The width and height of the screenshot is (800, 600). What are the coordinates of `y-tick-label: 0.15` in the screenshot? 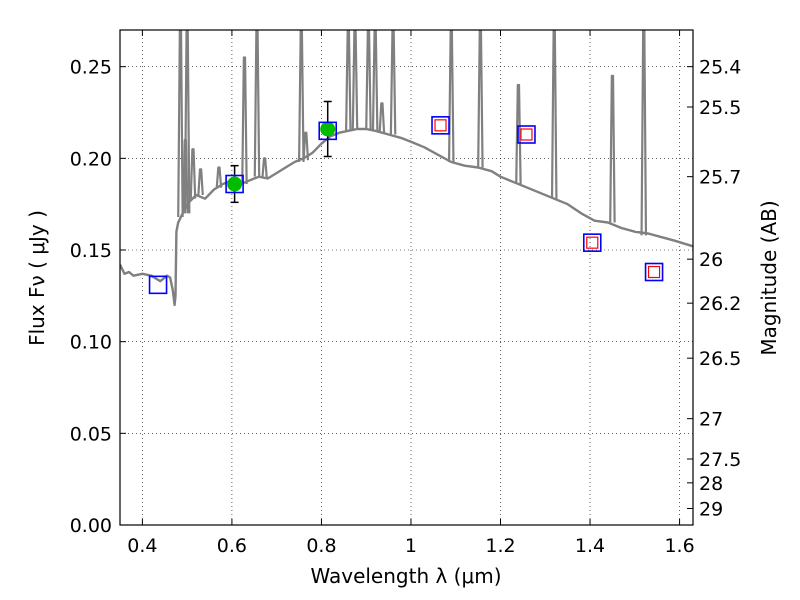 It's located at (91, 251).